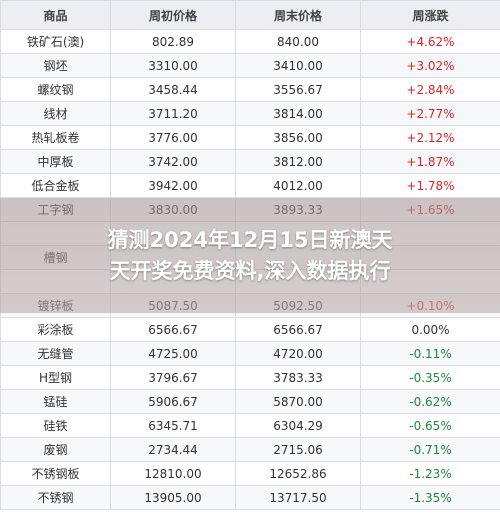  I want to click on table-row: H型钢 3796.67 3783.33 -0.35%, so click(250, 377).